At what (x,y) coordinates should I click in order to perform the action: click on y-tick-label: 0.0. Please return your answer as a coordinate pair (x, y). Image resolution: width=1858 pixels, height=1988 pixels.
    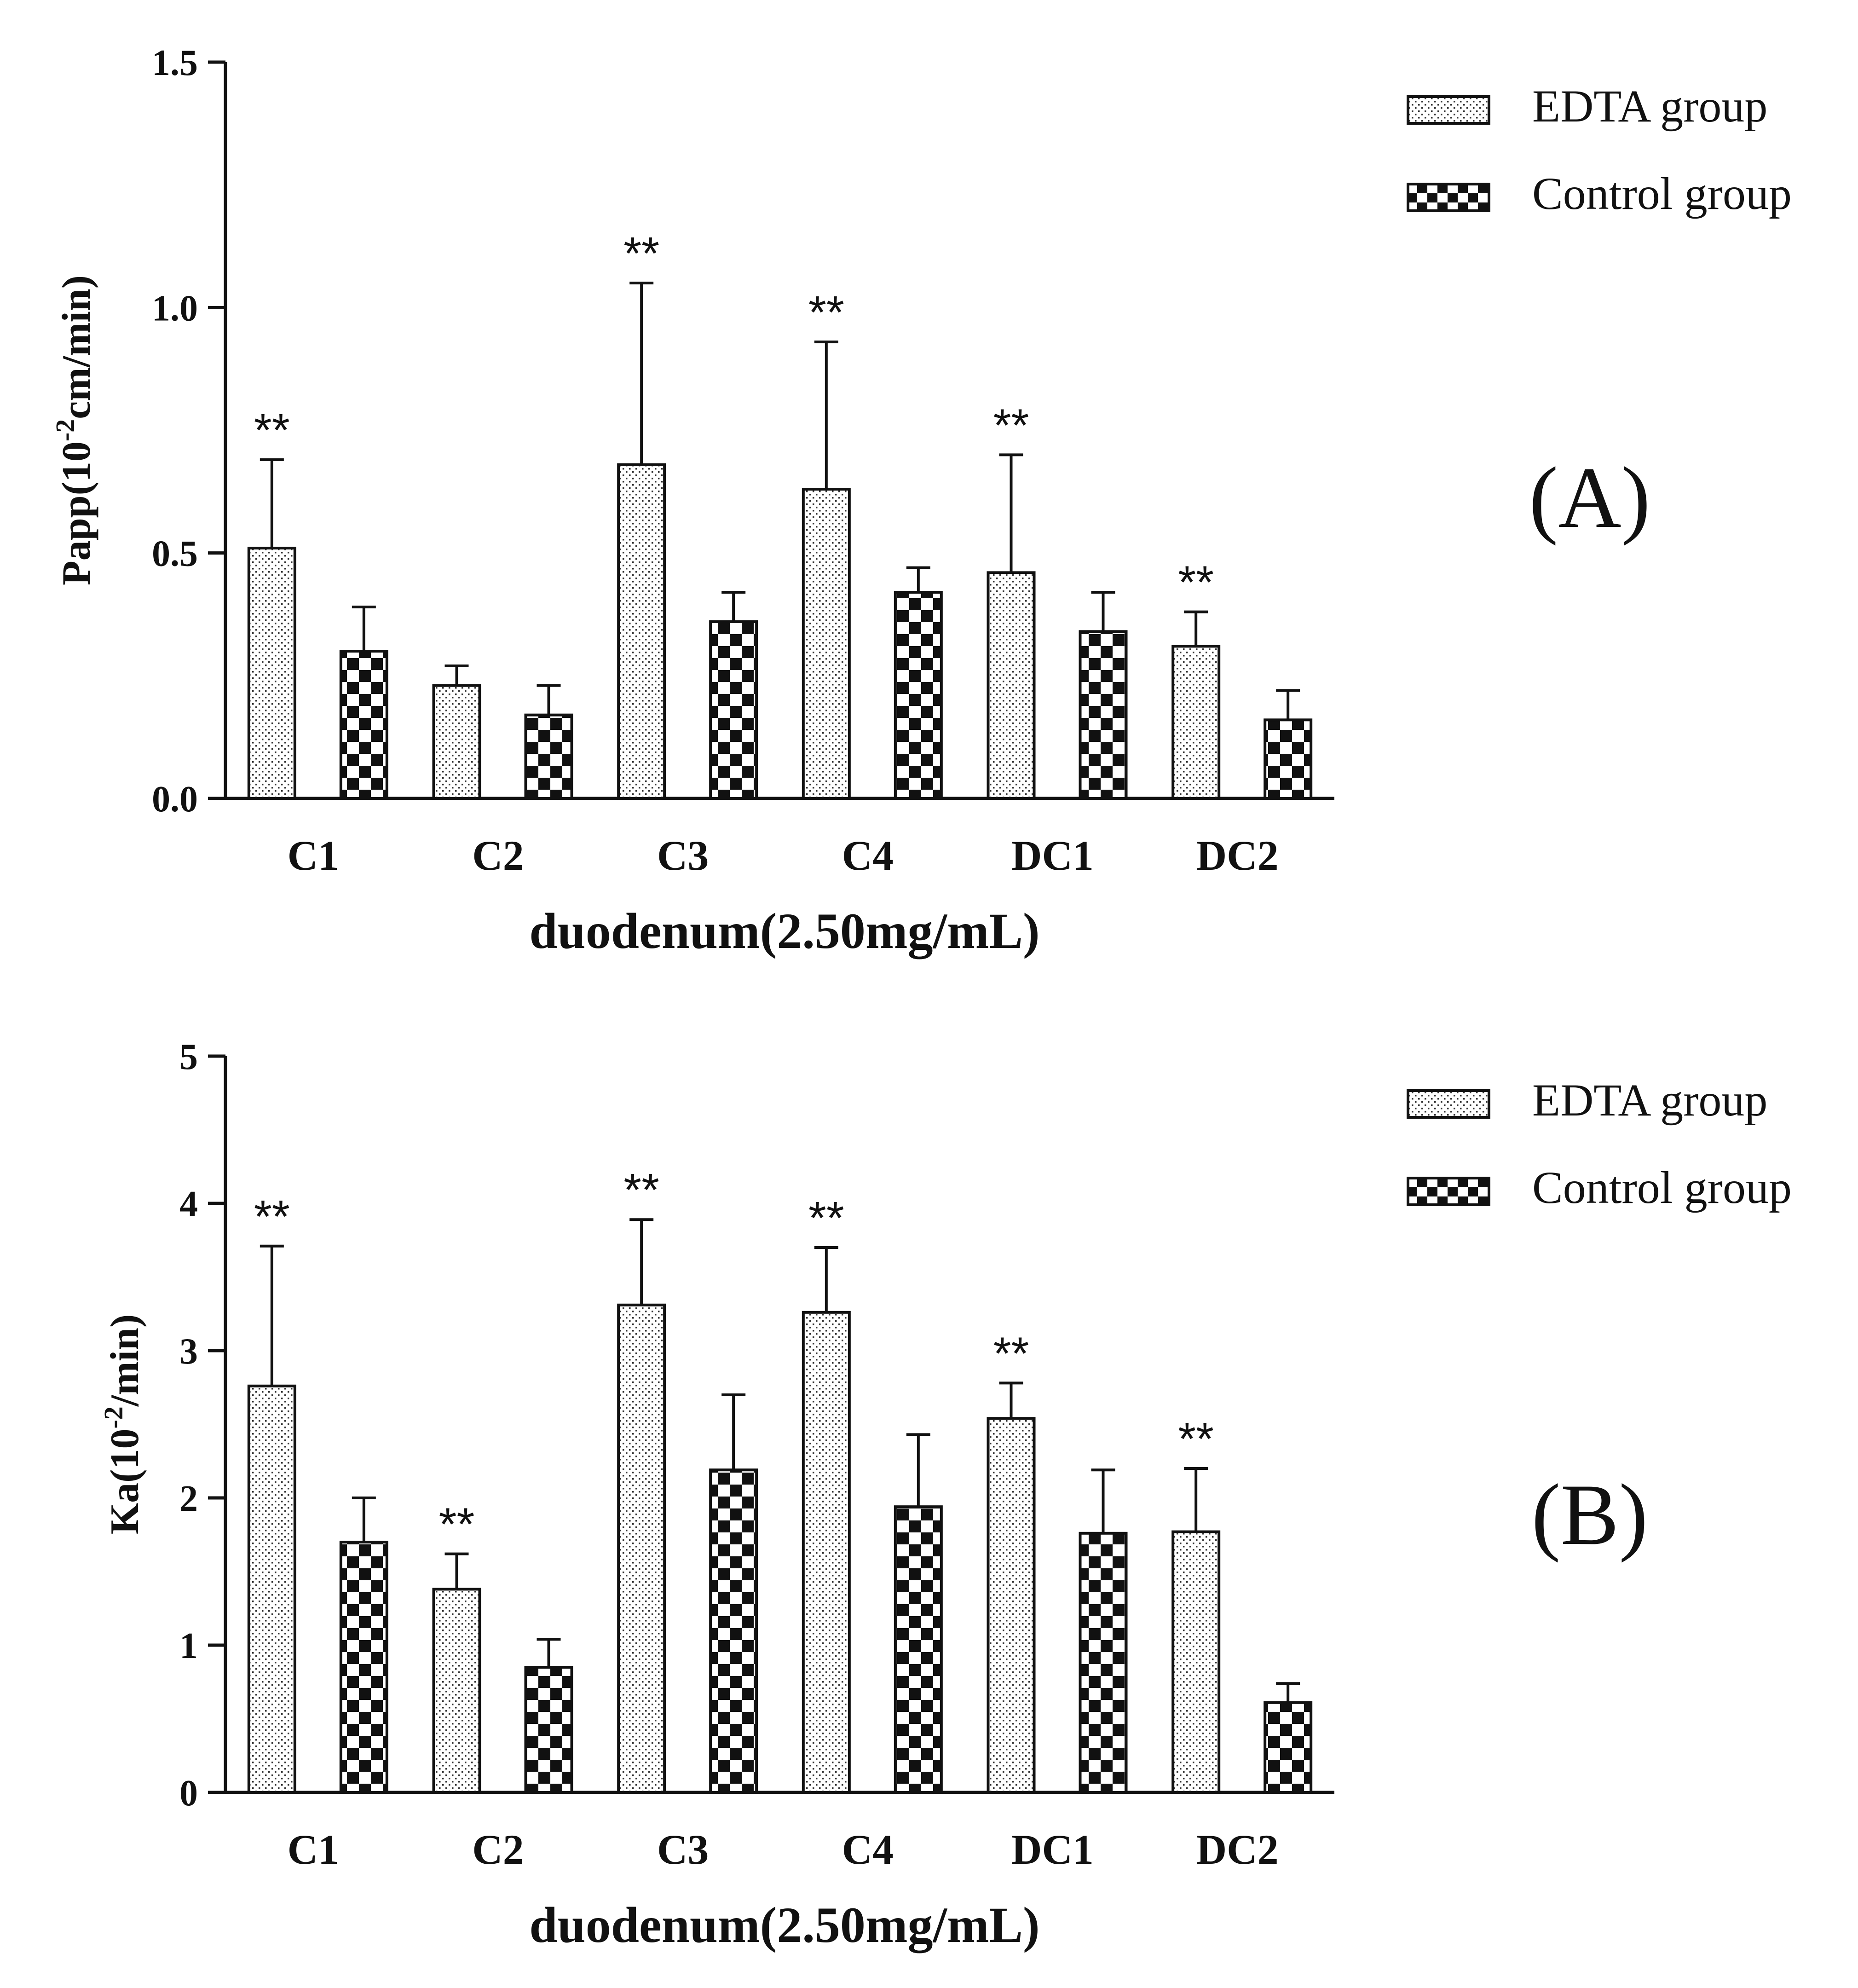
    Looking at the image, I should click on (175, 800).